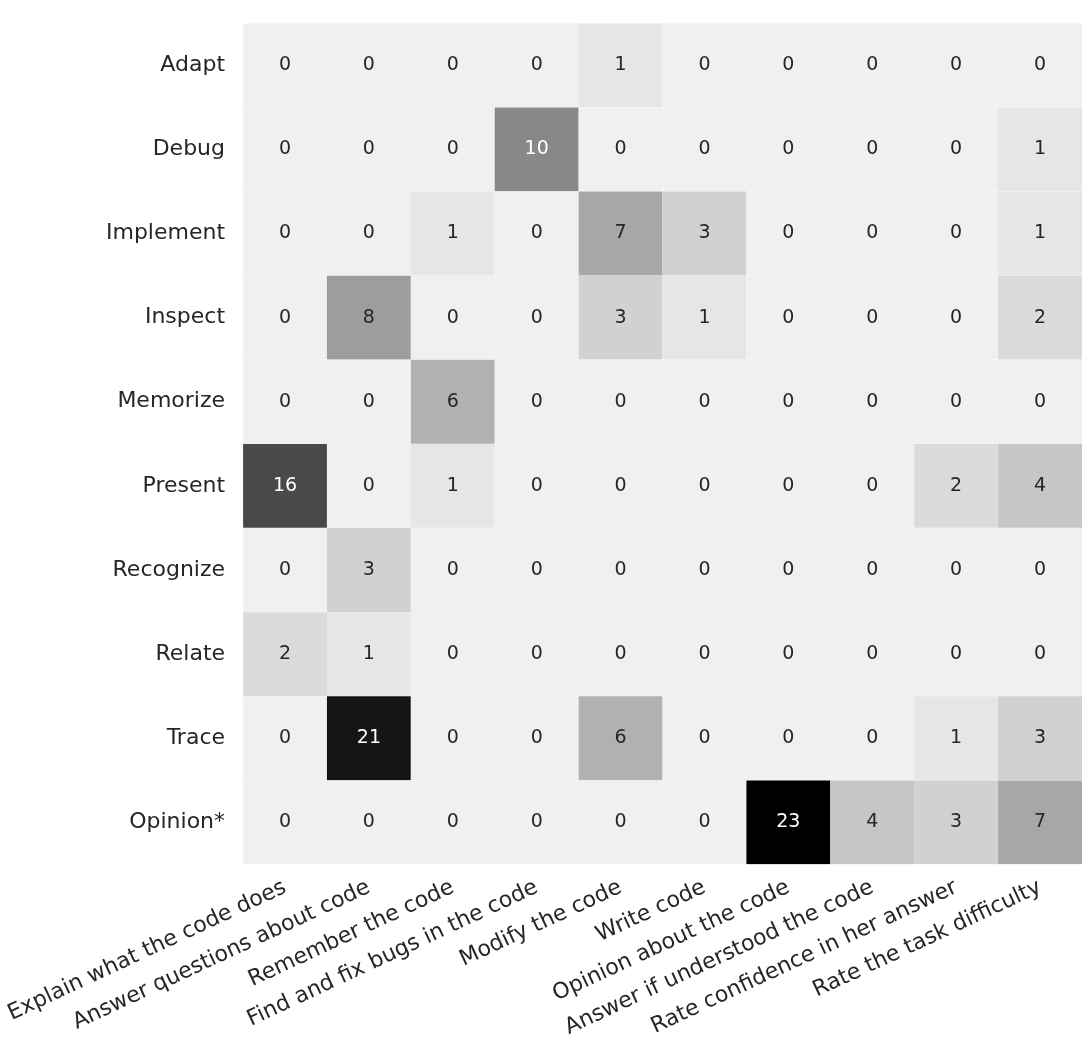 Image resolution: width=1092 pixels, height=1043 pixels. What do you see at coordinates (184, 484) in the screenshot?
I see `y-tick-label: Present` at bounding box center [184, 484].